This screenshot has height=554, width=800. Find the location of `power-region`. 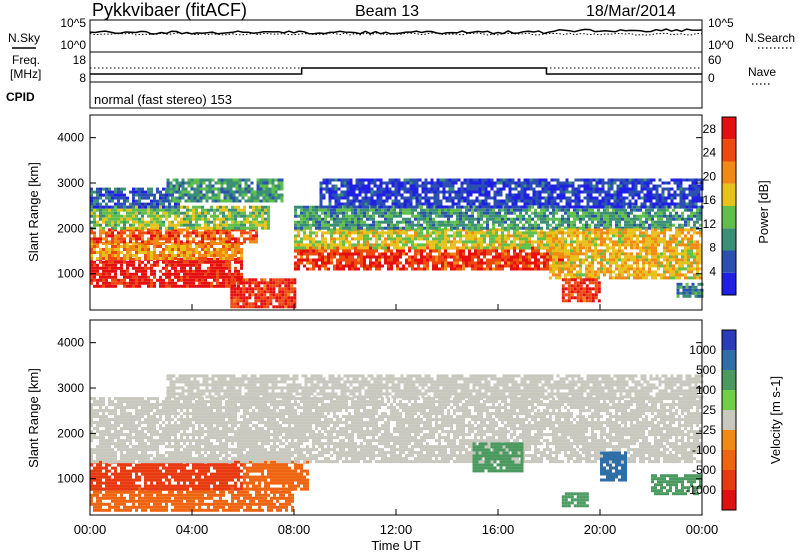

power-region is located at coordinates (180, 217).